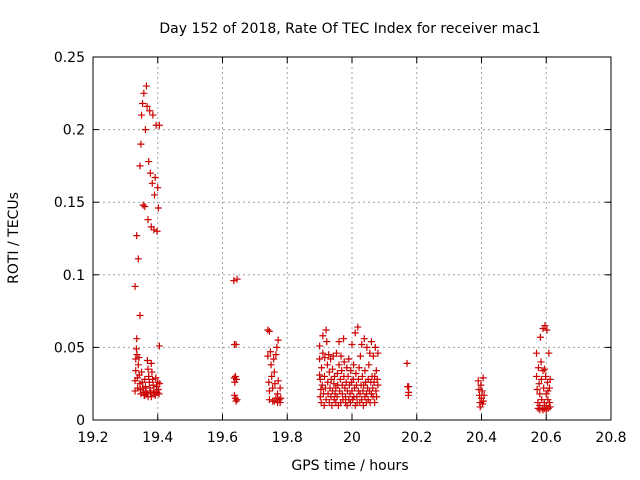 The image size is (640, 480). Describe the element at coordinates (74, 276) in the screenshot. I see `y-tick-label: 0.1` at that location.